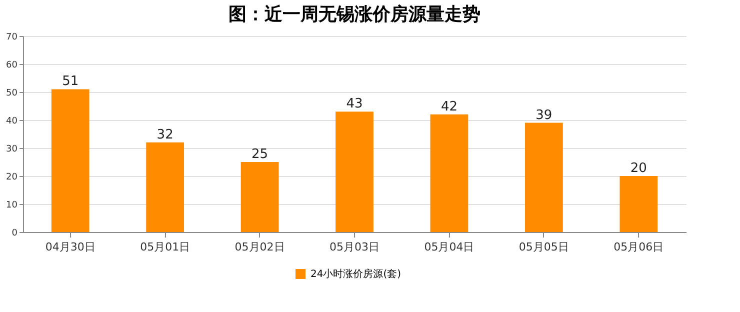  What do you see at coordinates (165, 134) in the screenshot?
I see `data-label: 32` at bounding box center [165, 134].